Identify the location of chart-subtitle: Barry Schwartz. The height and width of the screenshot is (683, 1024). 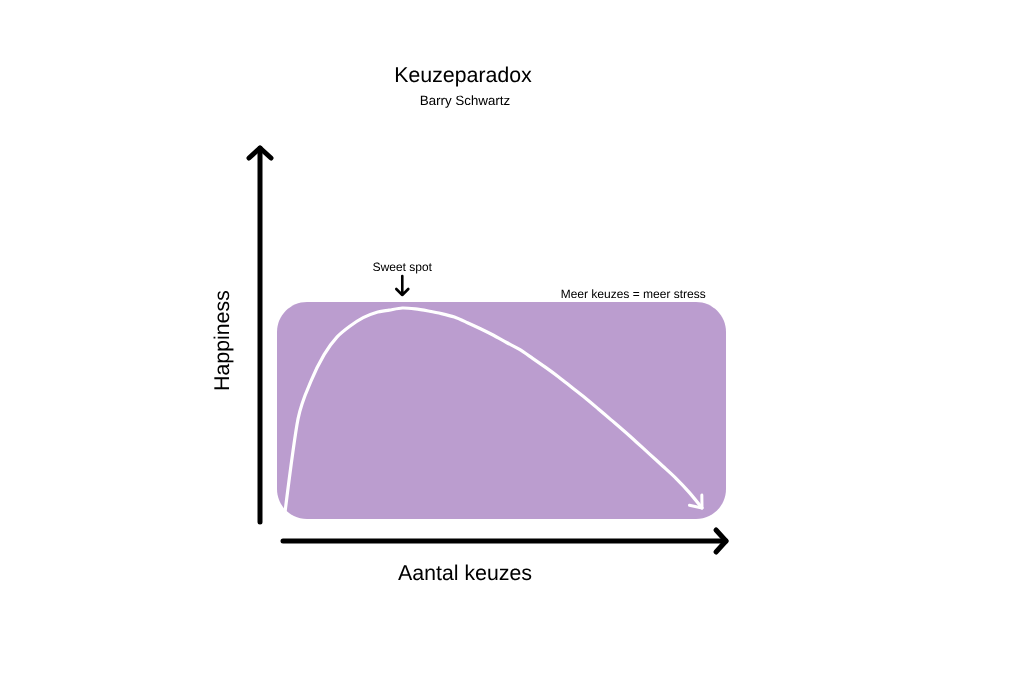
(465, 101).